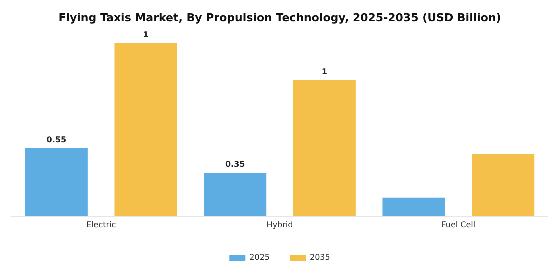 The image size is (560, 280). What do you see at coordinates (320, 257) in the screenshot?
I see `legend-label: 2035` at bounding box center [320, 257].